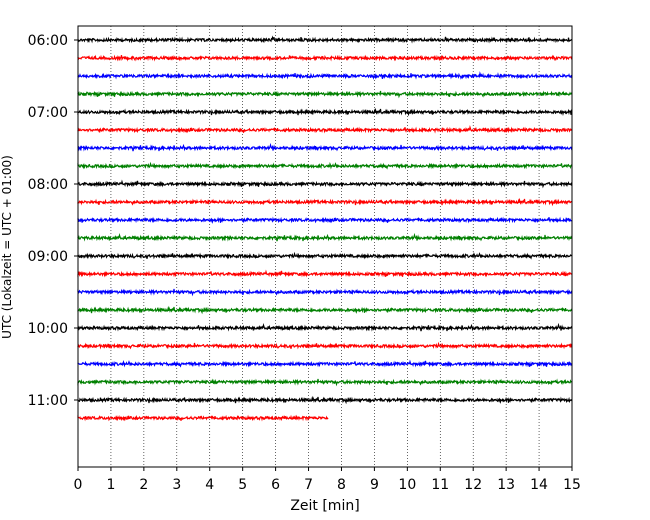  I want to click on x-tick-label-1: 1, so click(110, 485).